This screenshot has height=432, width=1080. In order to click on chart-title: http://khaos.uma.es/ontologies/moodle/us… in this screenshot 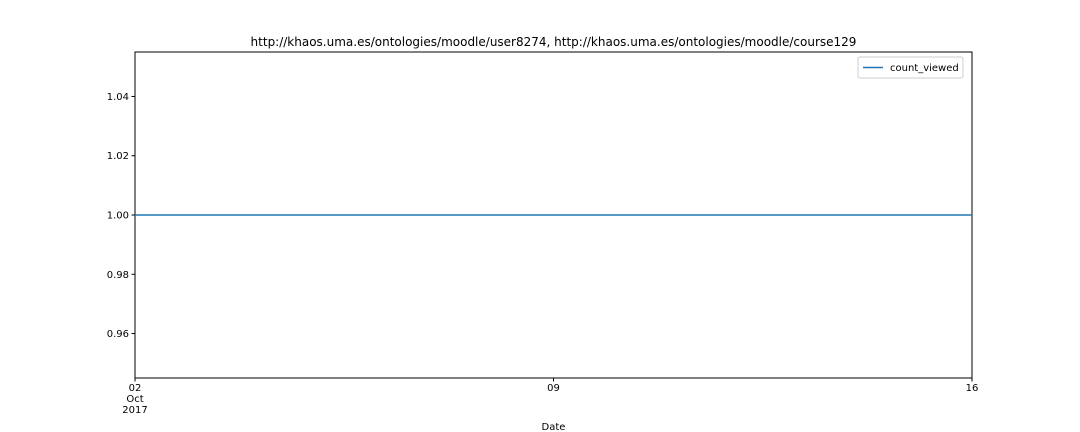, I will do `click(554, 42)`.